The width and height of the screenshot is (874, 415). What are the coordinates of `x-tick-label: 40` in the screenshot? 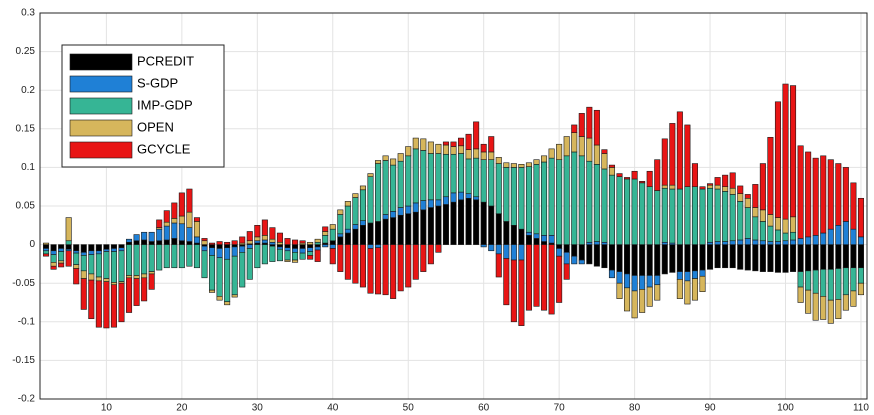 It's located at (333, 408).